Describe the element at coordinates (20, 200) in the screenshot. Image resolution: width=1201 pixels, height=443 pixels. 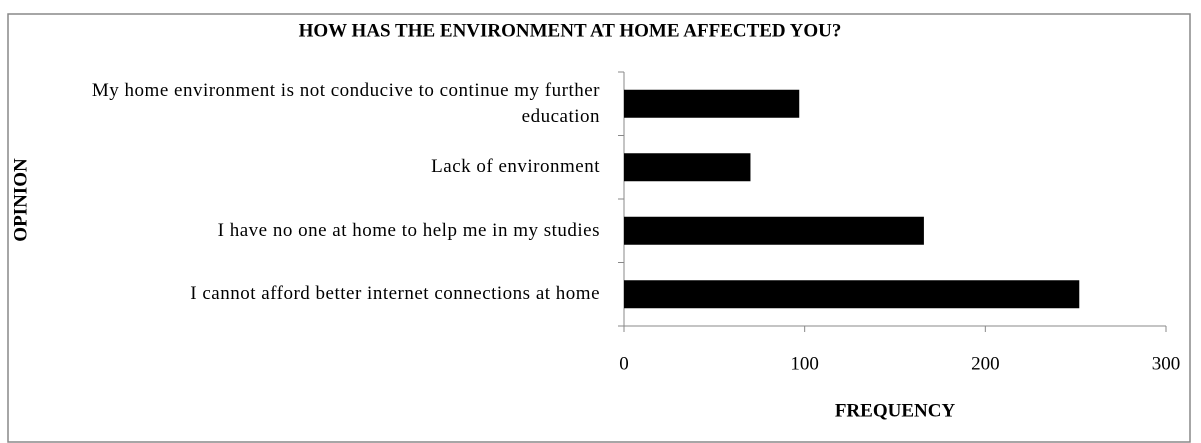
I see `y-axis-title: OPINION` at that location.